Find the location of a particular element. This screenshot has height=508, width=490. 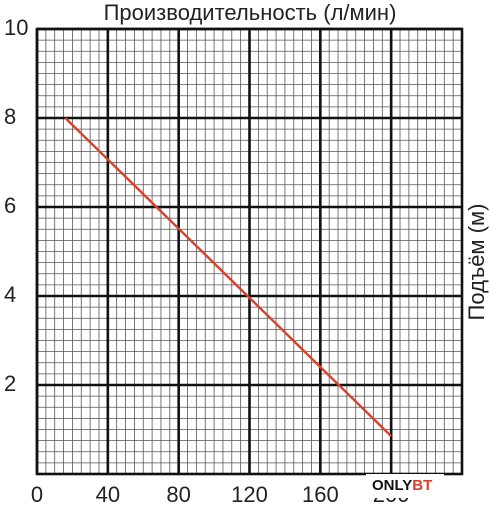

x-tick-label: 160 is located at coordinates (320, 494).